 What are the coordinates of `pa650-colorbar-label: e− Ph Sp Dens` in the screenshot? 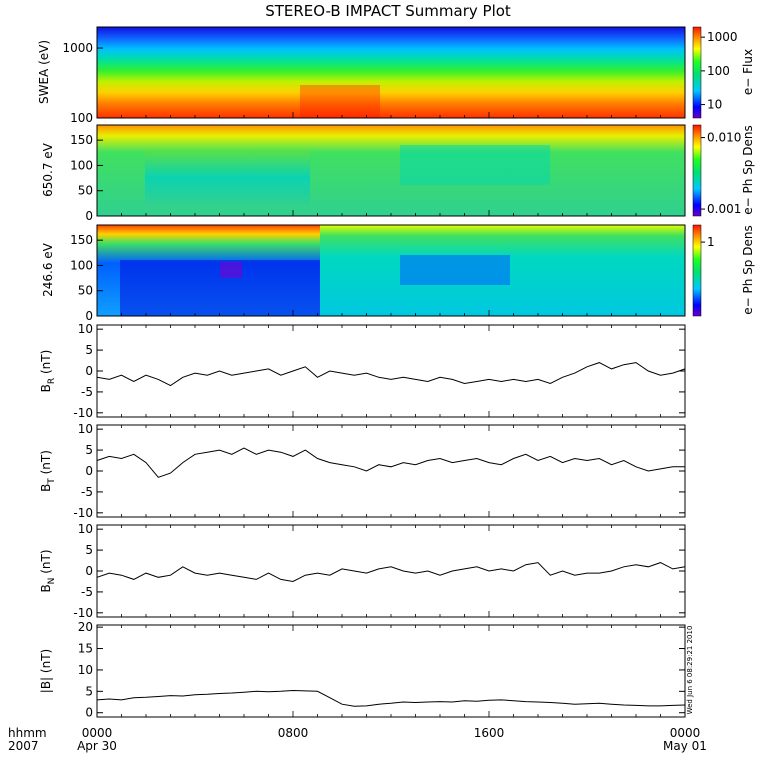 It's located at (748, 169).